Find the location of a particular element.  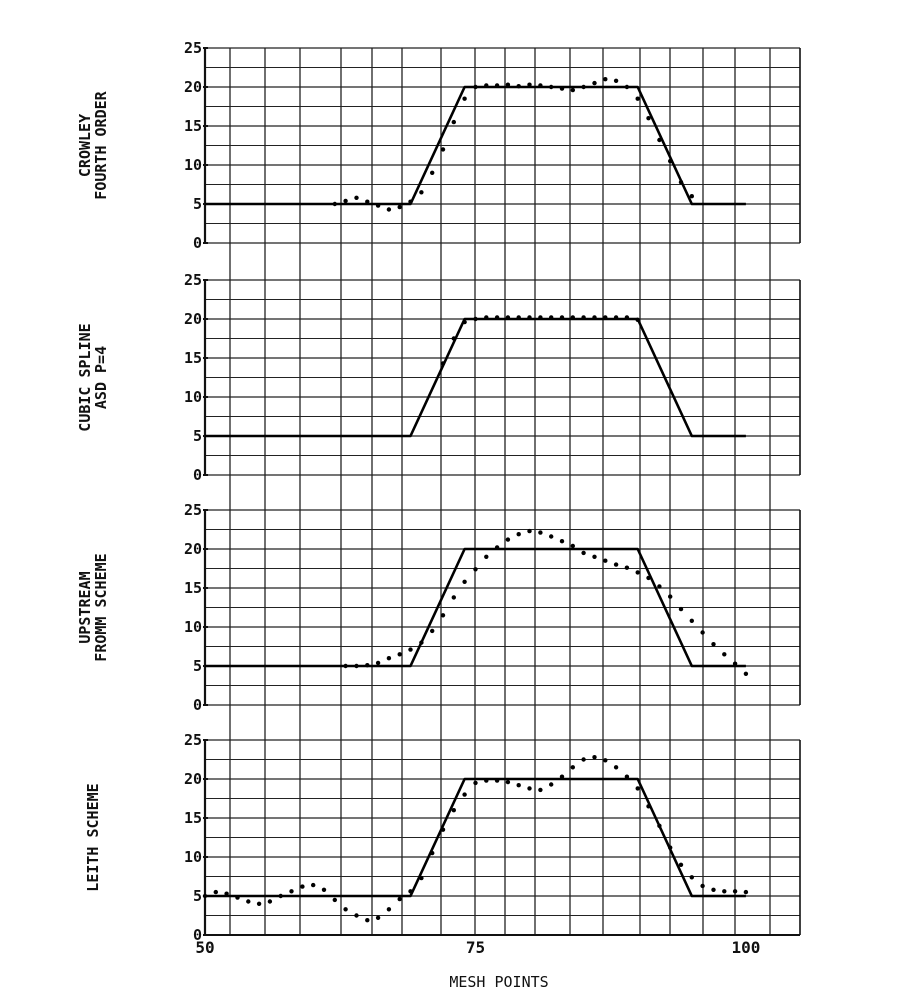

panel-label: CUBIC SPLINE is located at coordinates (85, 377).